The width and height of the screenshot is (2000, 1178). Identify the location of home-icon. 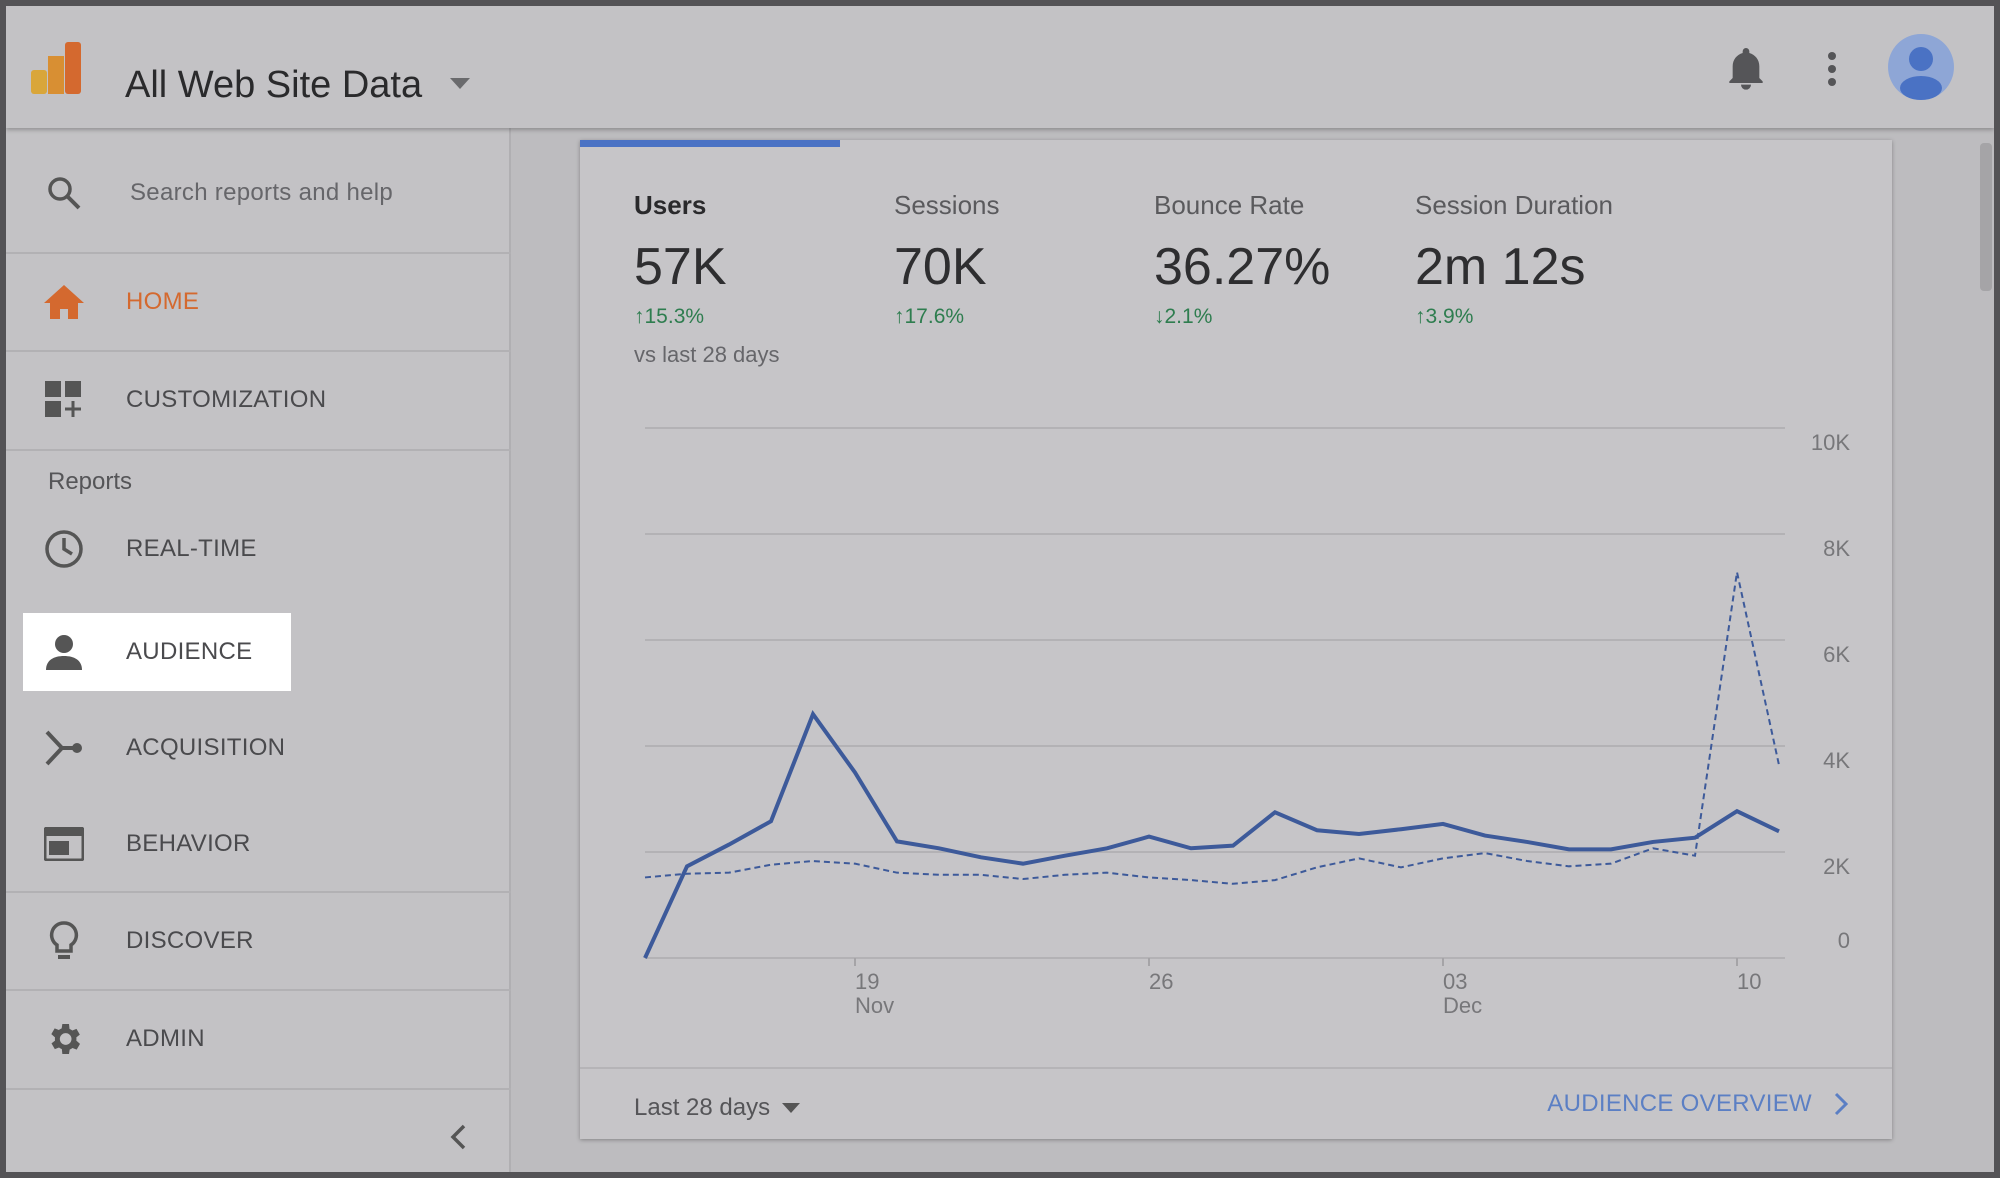
(64, 302).